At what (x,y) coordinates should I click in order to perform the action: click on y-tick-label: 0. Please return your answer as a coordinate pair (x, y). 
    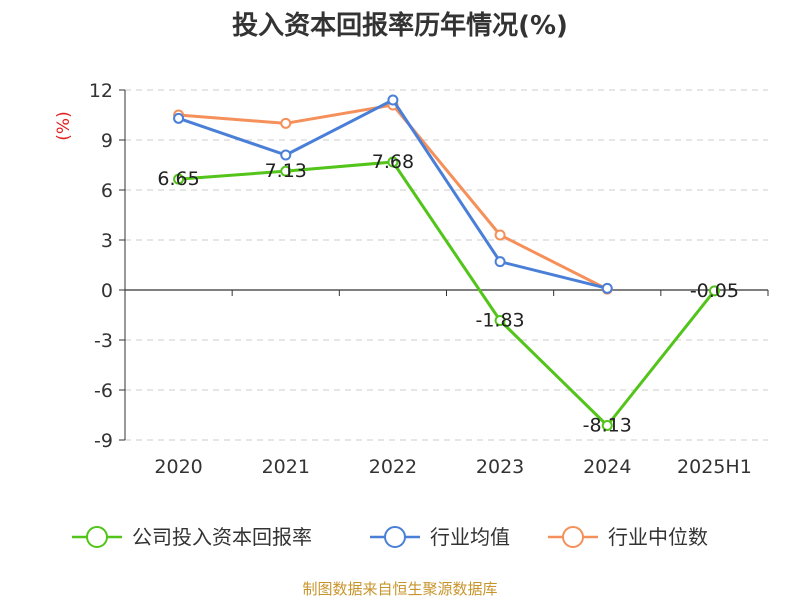
    Looking at the image, I should click on (107, 291).